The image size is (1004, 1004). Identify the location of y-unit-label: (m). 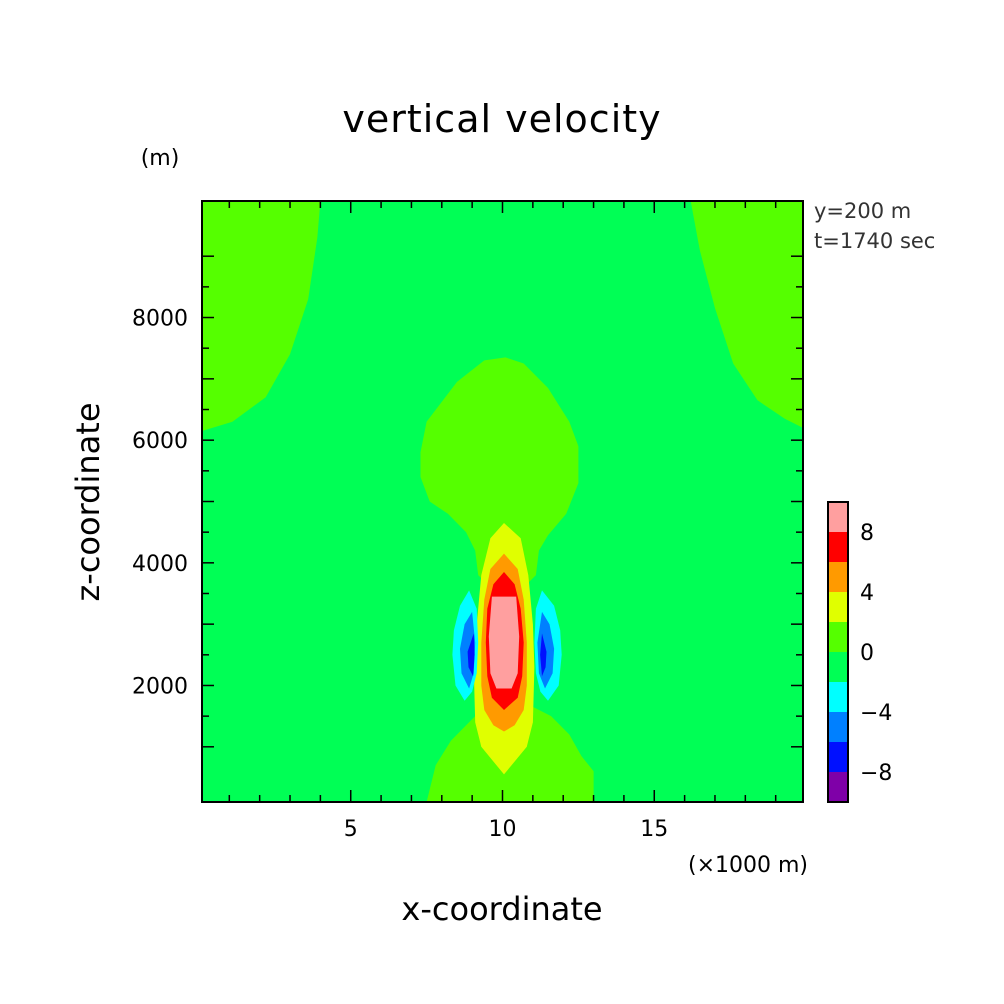
(160, 158).